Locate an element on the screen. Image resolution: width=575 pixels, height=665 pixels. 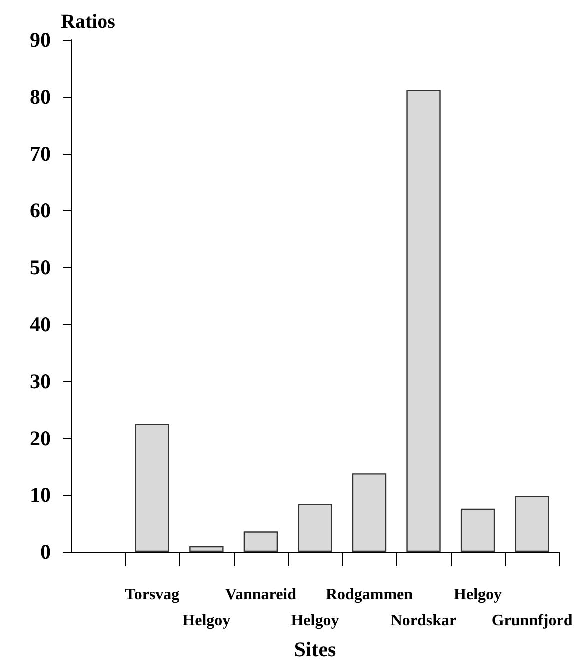
x-tick-label: Vannareid is located at coordinates (261, 595).